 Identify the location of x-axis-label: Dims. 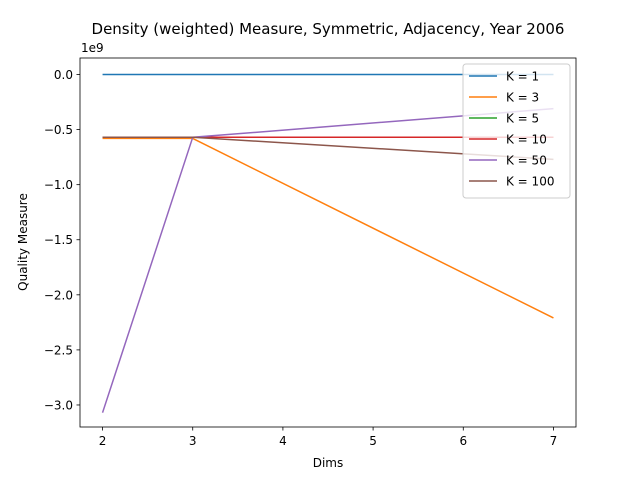
(328, 463).